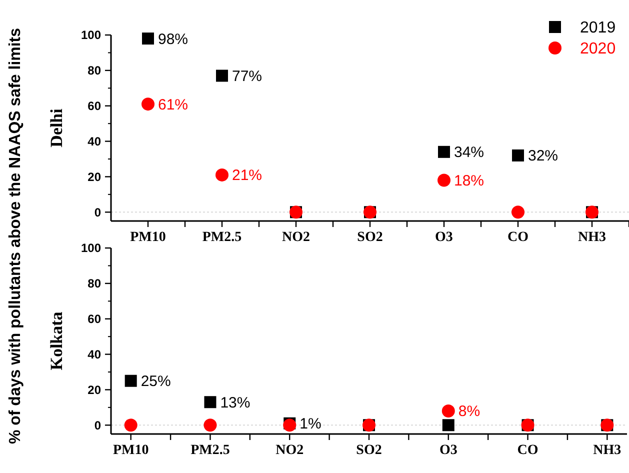 Image resolution: width=629 pixels, height=473 pixels. Describe the element at coordinates (247, 175) in the screenshot. I see `data-label: 21%` at that location.